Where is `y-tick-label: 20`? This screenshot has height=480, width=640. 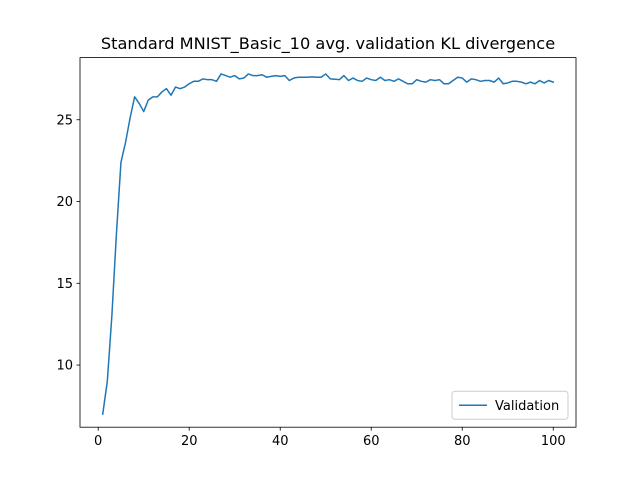 y-tick-label: 20 is located at coordinates (64, 202).